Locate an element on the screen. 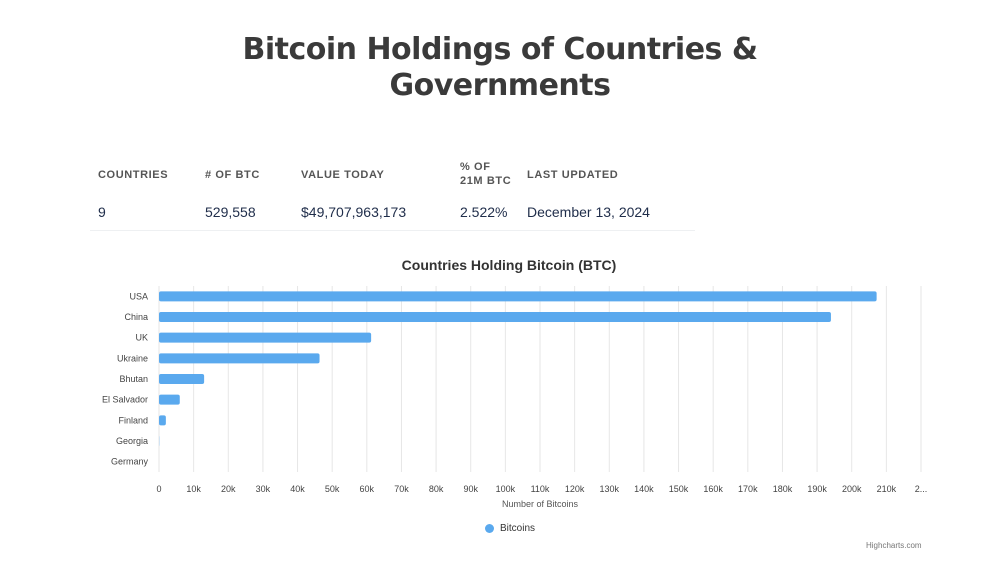 The width and height of the screenshot is (1000, 576). x-tick-label: 40k is located at coordinates (297, 489).